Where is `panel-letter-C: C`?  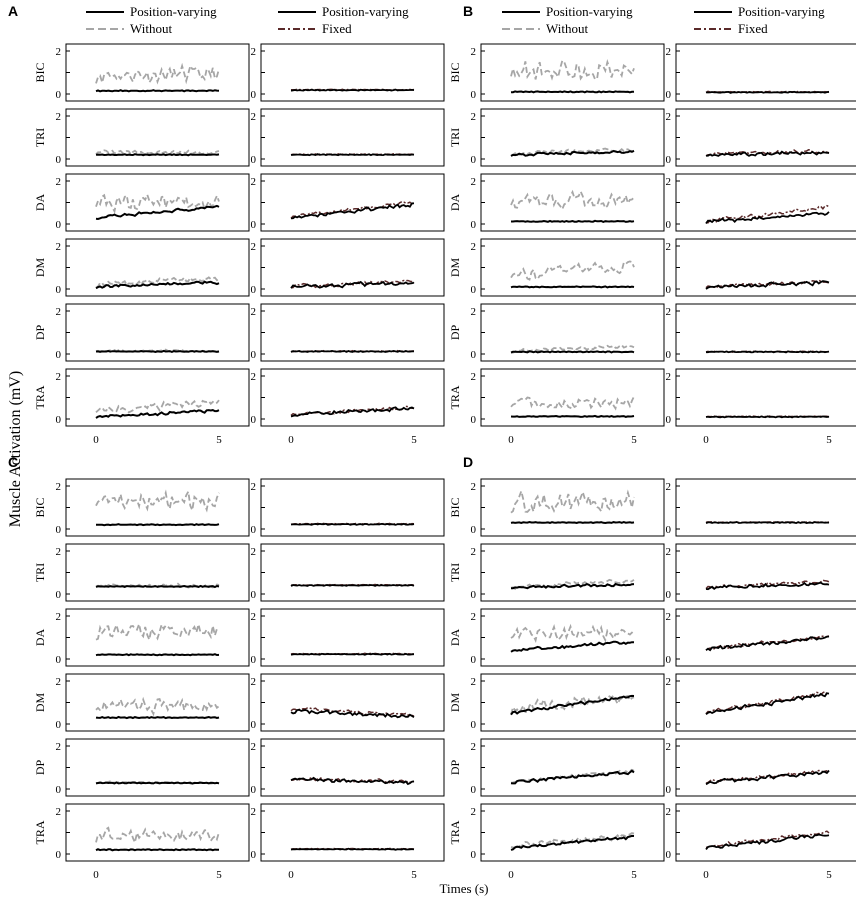 panel-letter-C: C is located at coordinates (13, 462).